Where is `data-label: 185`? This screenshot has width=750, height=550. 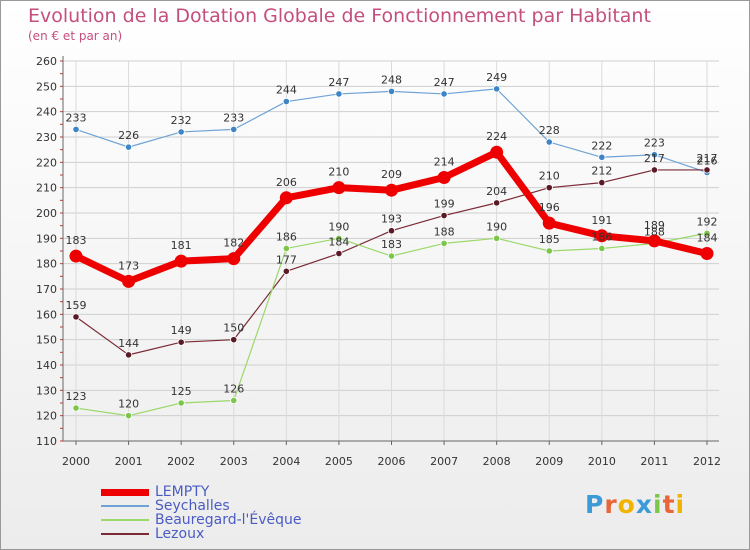 data-label: 185 is located at coordinates (549, 239).